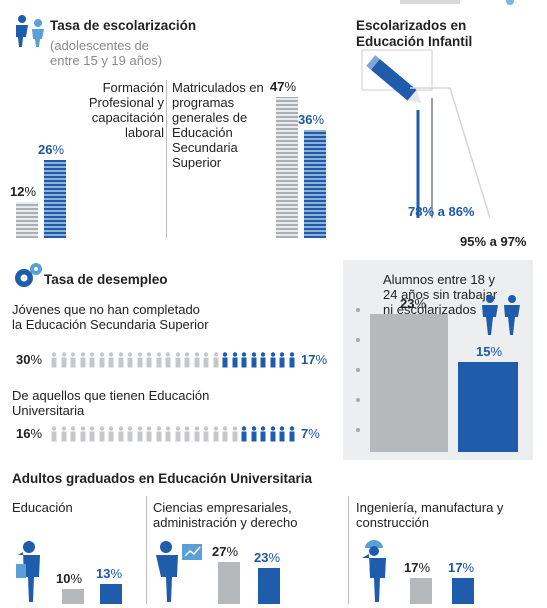 The image size is (547, 608). What do you see at coordinates (23, 191) in the screenshot?
I see `data-label: 12%` at bounding box center [23, 191].